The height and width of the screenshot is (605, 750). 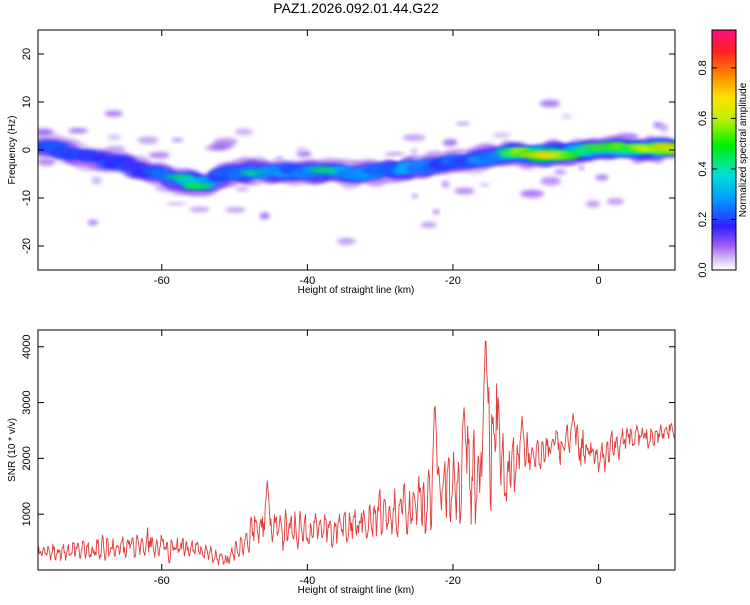 What do you see at coordinates (703, 67) in the screenshot?
I see `colorbar-tick-label: 0.8` at bounding box center [703, 67].